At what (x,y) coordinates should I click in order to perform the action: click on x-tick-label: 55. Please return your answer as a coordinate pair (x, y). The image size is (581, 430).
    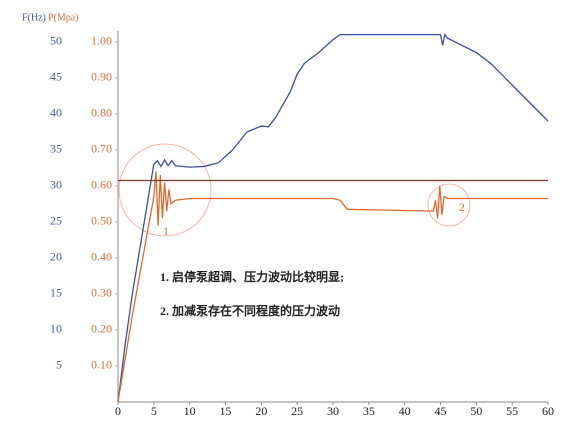
    Looking at the image, I should click on (512, 411).